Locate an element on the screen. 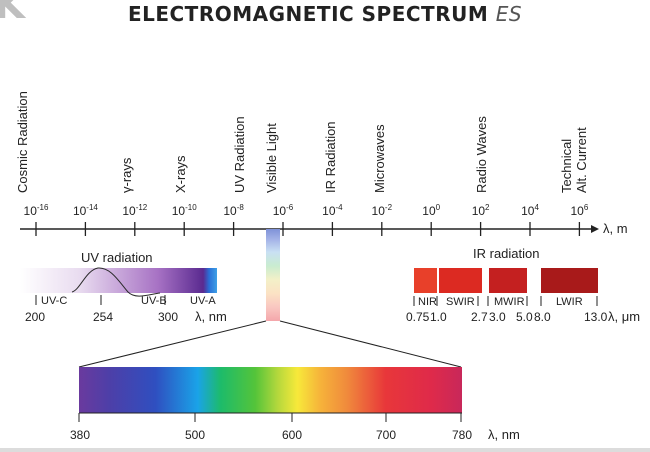 The height and width of the screenshot is (452, 650). uv-tick-label-200: 200 is located at coordinates (35, 317).